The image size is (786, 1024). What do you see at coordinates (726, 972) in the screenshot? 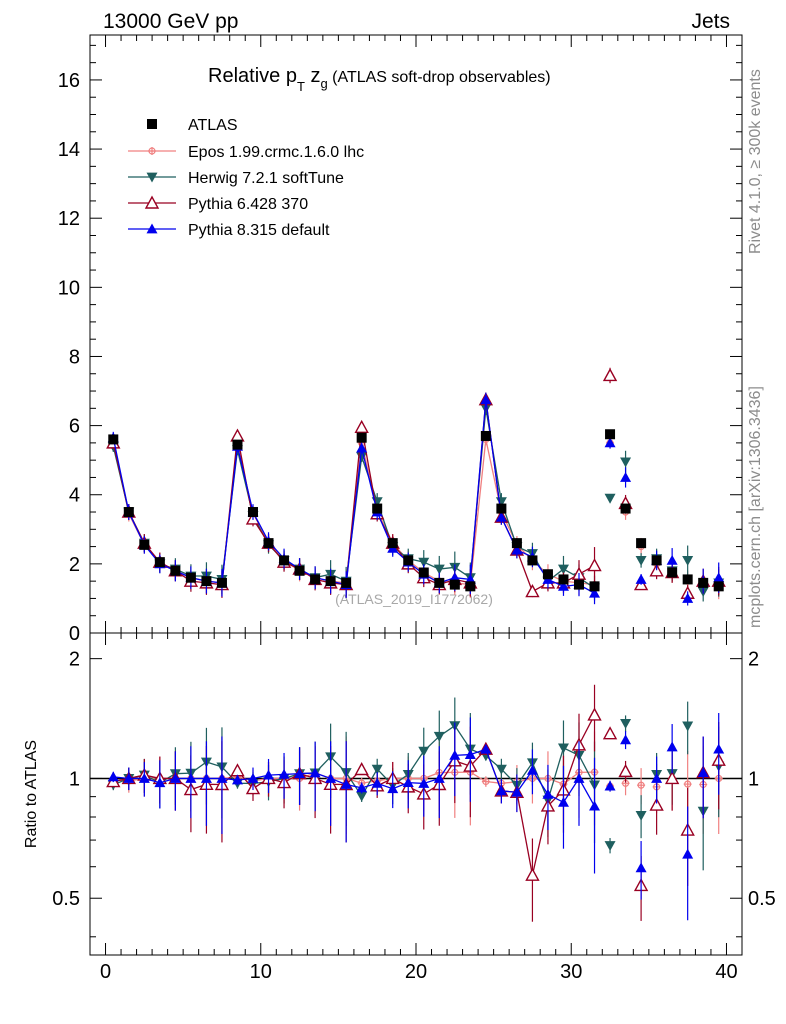
I see `x-tick-label: 40` at bounding box center [726, 972].